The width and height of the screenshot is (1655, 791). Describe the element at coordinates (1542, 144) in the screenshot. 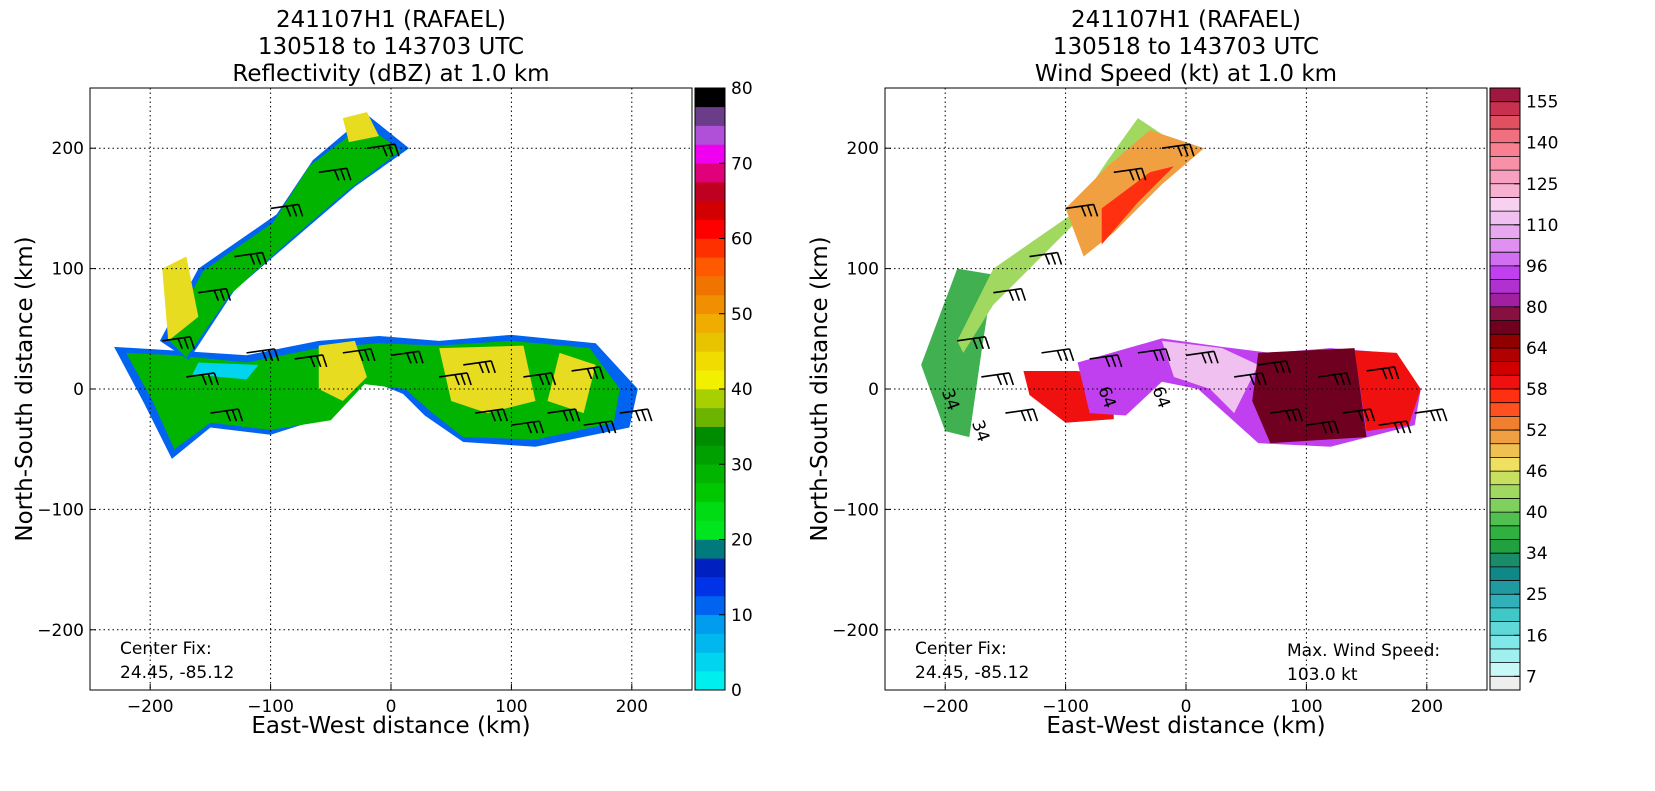

I see `colorbar-tick-label: 140` at that location.